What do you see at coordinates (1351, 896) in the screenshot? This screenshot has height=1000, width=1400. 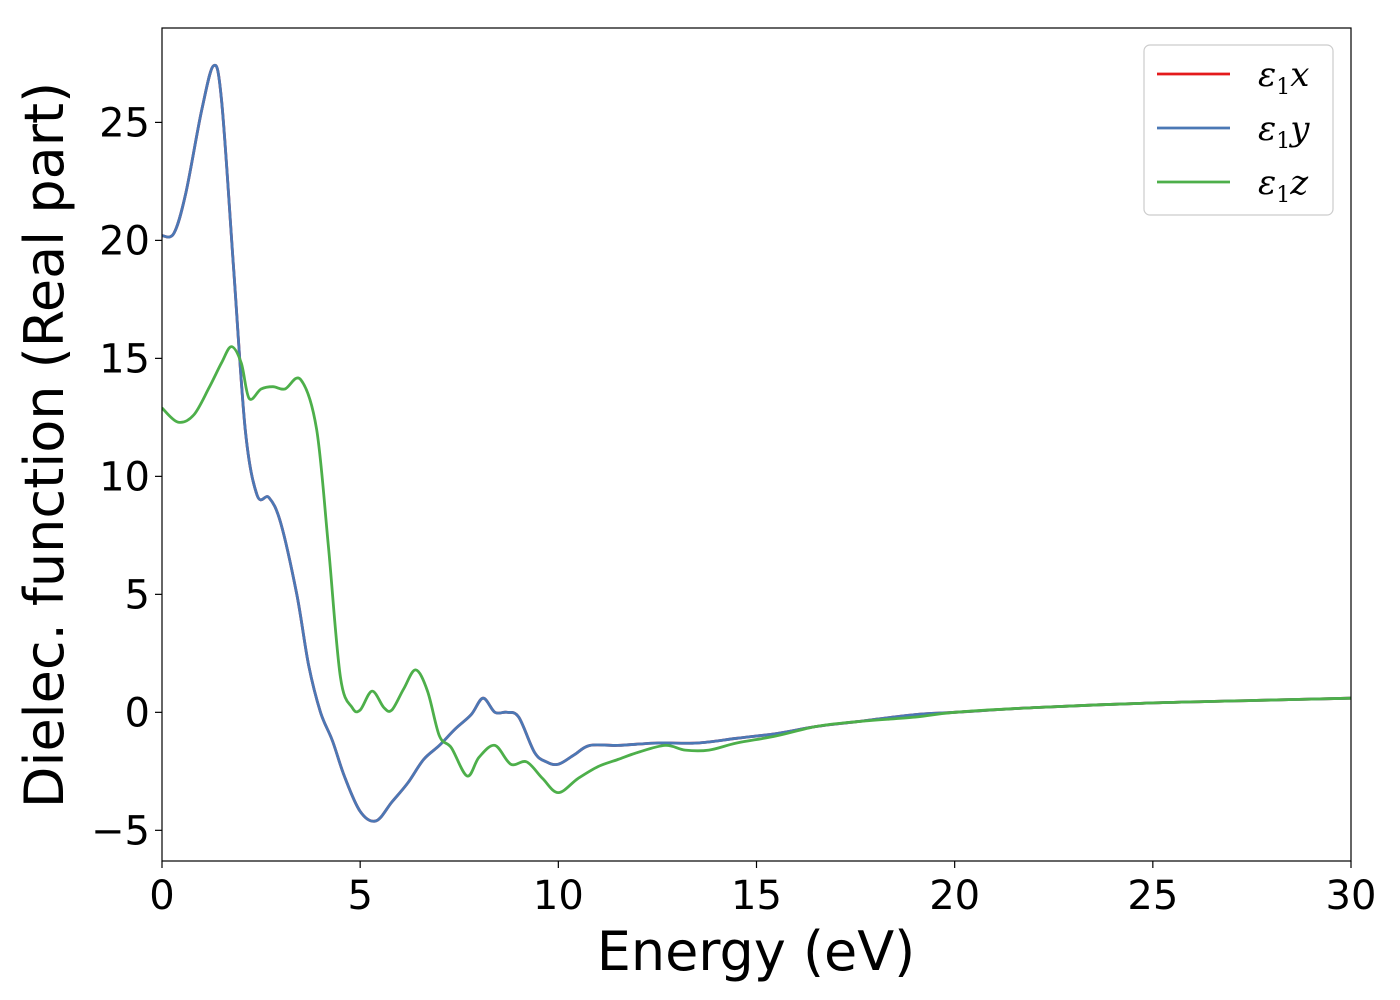 I see `x-tick-label: 30` at bounding box center [1351, 896].